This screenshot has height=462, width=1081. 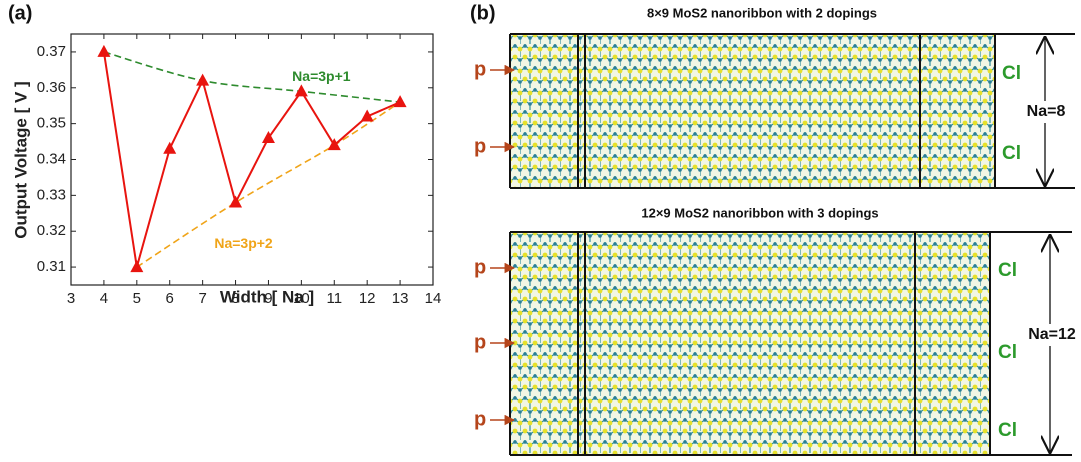 I want to click on x-tick-label: 6, so click(x=170, y=298).